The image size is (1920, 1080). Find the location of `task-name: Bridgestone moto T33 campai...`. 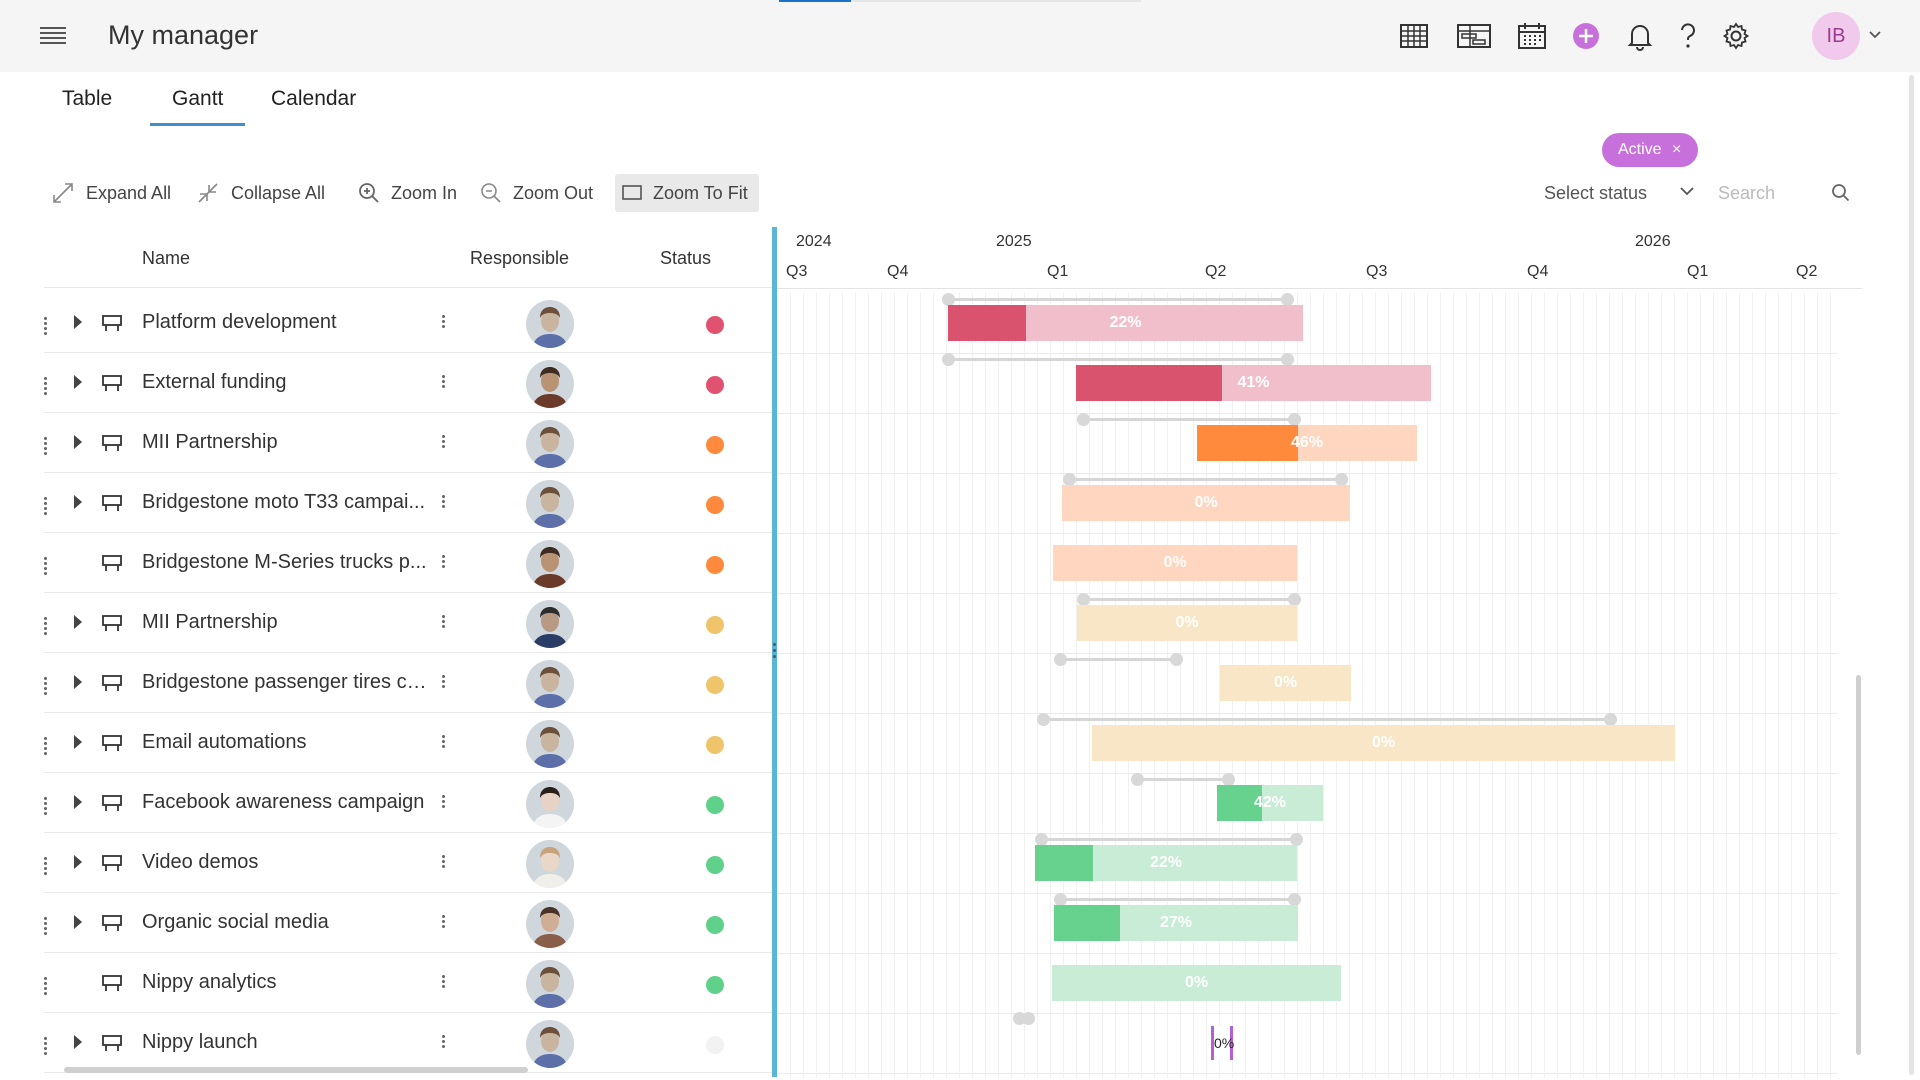

task-name: Bridgestone moto T33 campai... is located at coordinates (284, 502).